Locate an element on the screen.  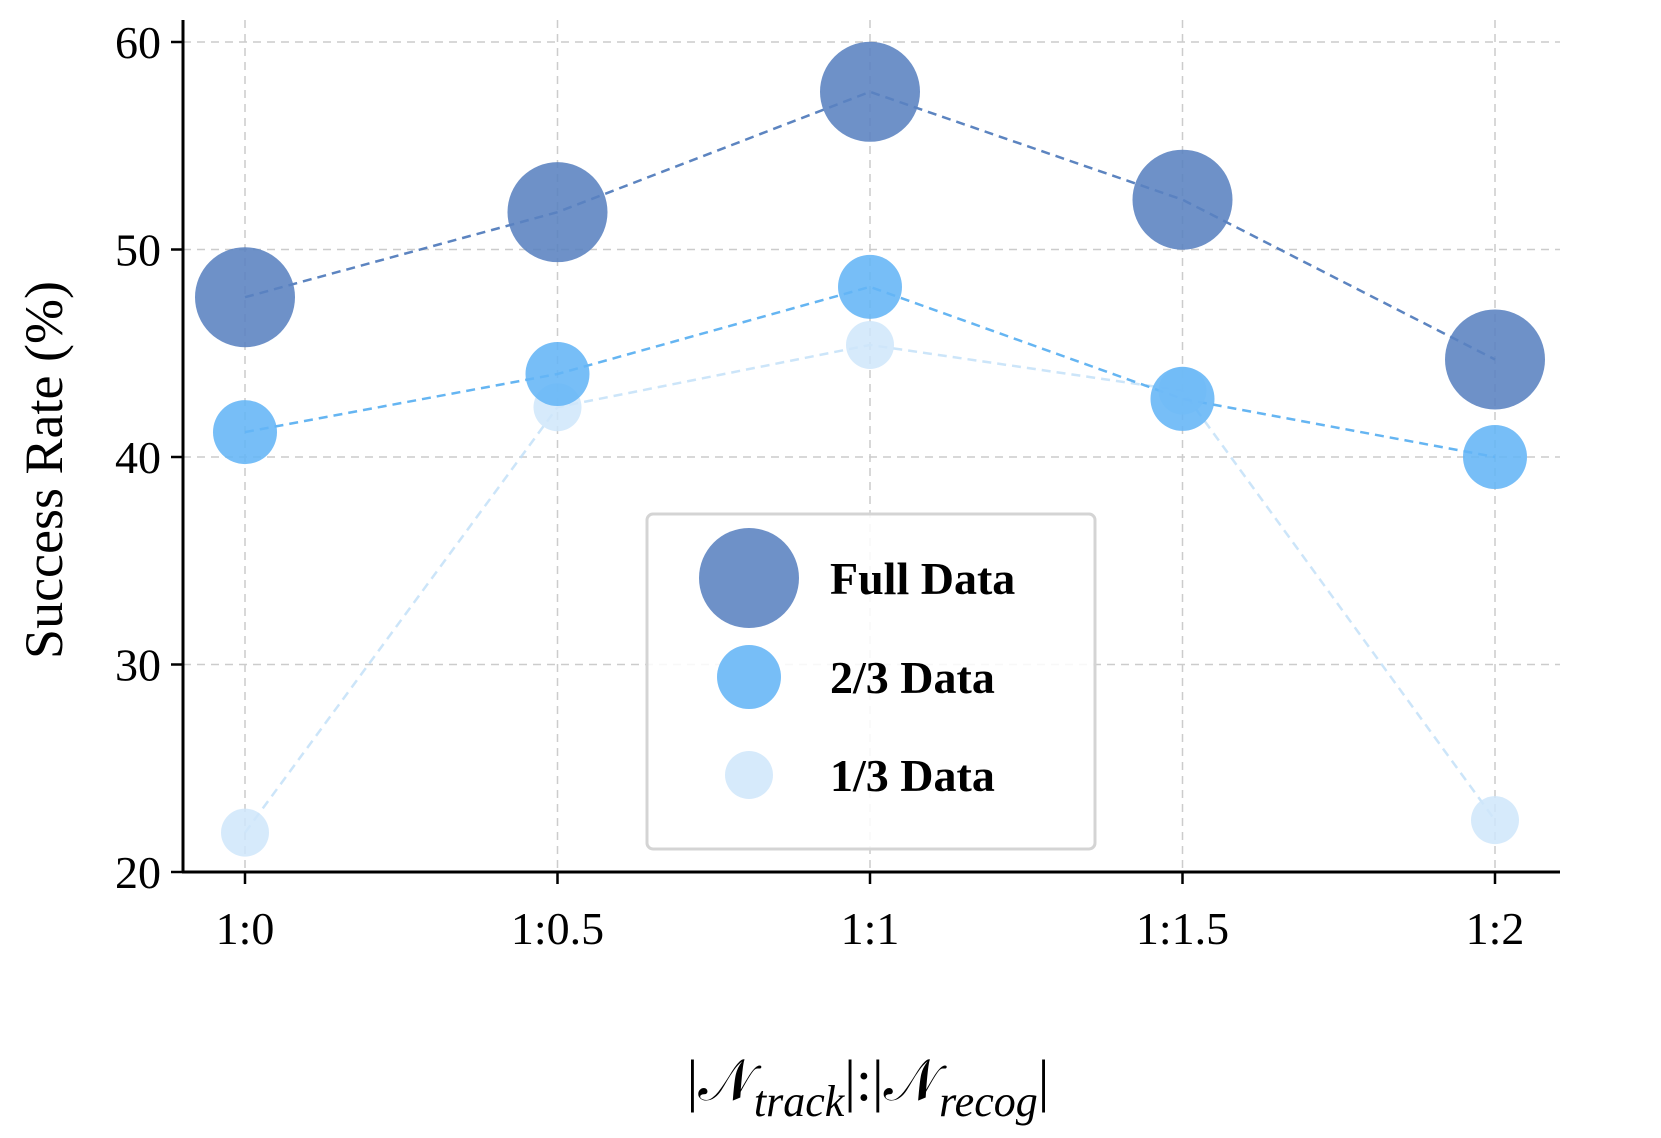
x-tick-label: 1:1.5 is located at coordinates (1182, 928).